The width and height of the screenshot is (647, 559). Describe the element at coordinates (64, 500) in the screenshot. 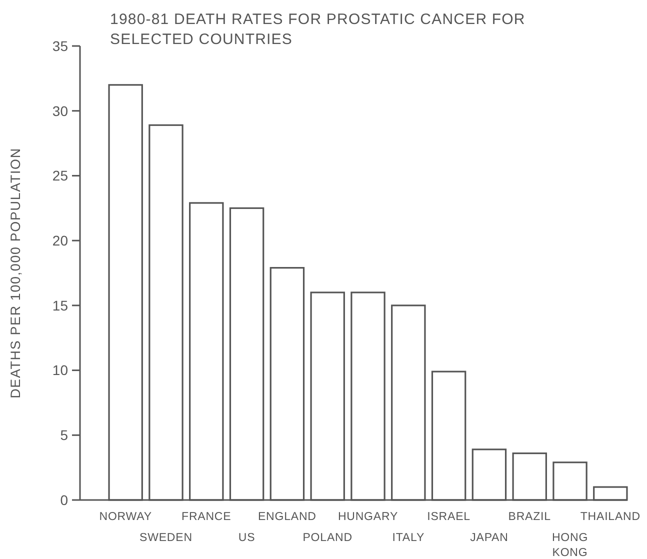

I see `y-tick-label: 0` at that location.